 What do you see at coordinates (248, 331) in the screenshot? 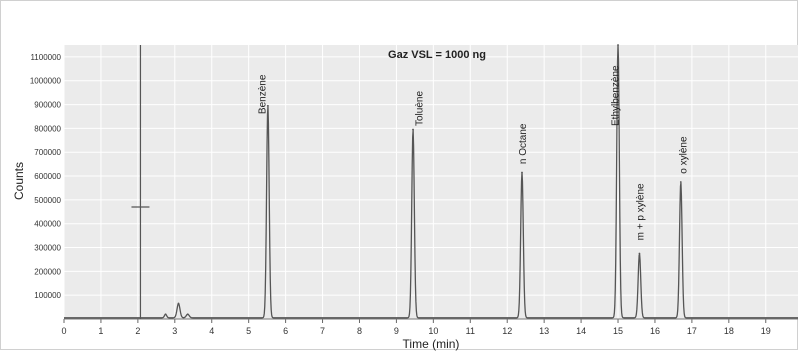
I see `x-tick-label: 5` at bounding box center [248, 331].